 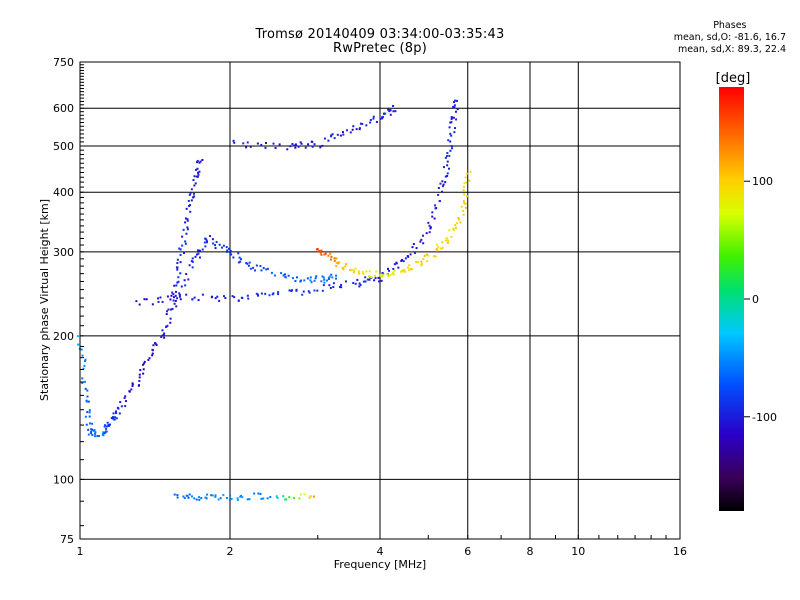 What do you see at coordinates (731, 299) in the screenshot?
I see `colorbar` at bounding box center [731, 299].